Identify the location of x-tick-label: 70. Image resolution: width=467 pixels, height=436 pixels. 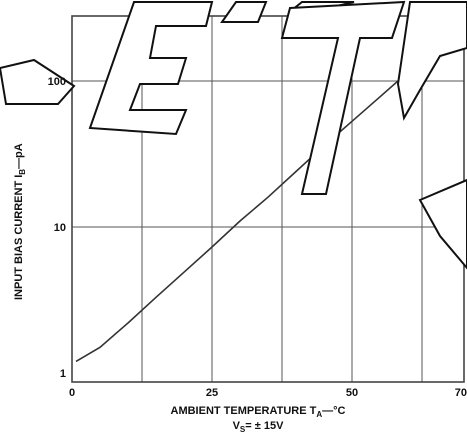
(461, 393).